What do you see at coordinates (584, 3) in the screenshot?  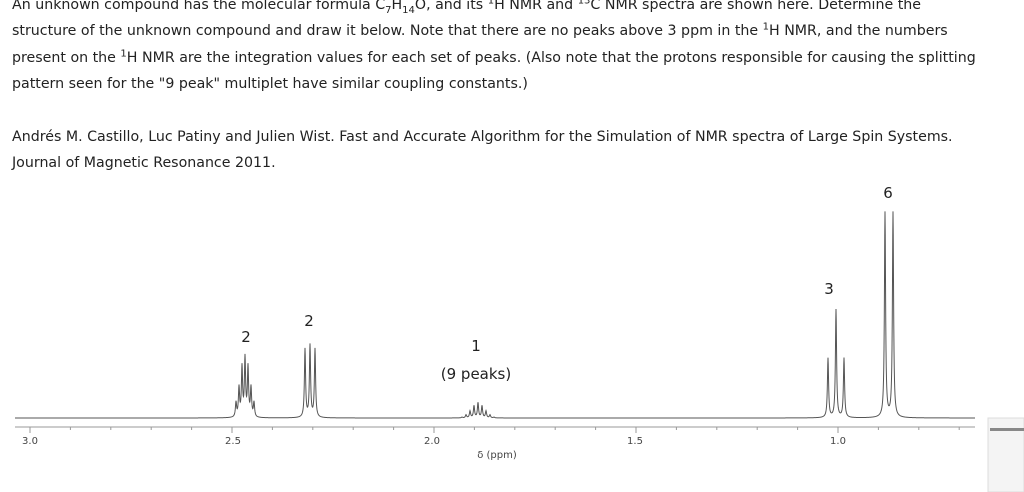 I see `superscript: 13` at bounding box center [584, 3].